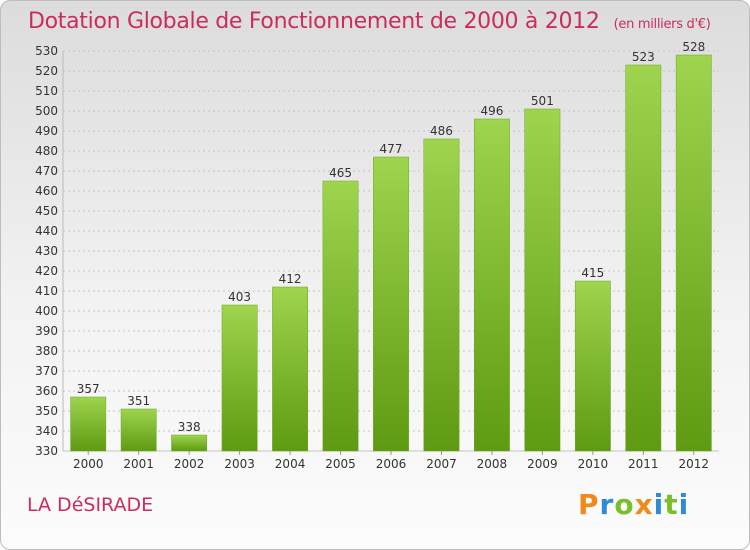  I want to click on logo-letter: o, so click(624, 504).